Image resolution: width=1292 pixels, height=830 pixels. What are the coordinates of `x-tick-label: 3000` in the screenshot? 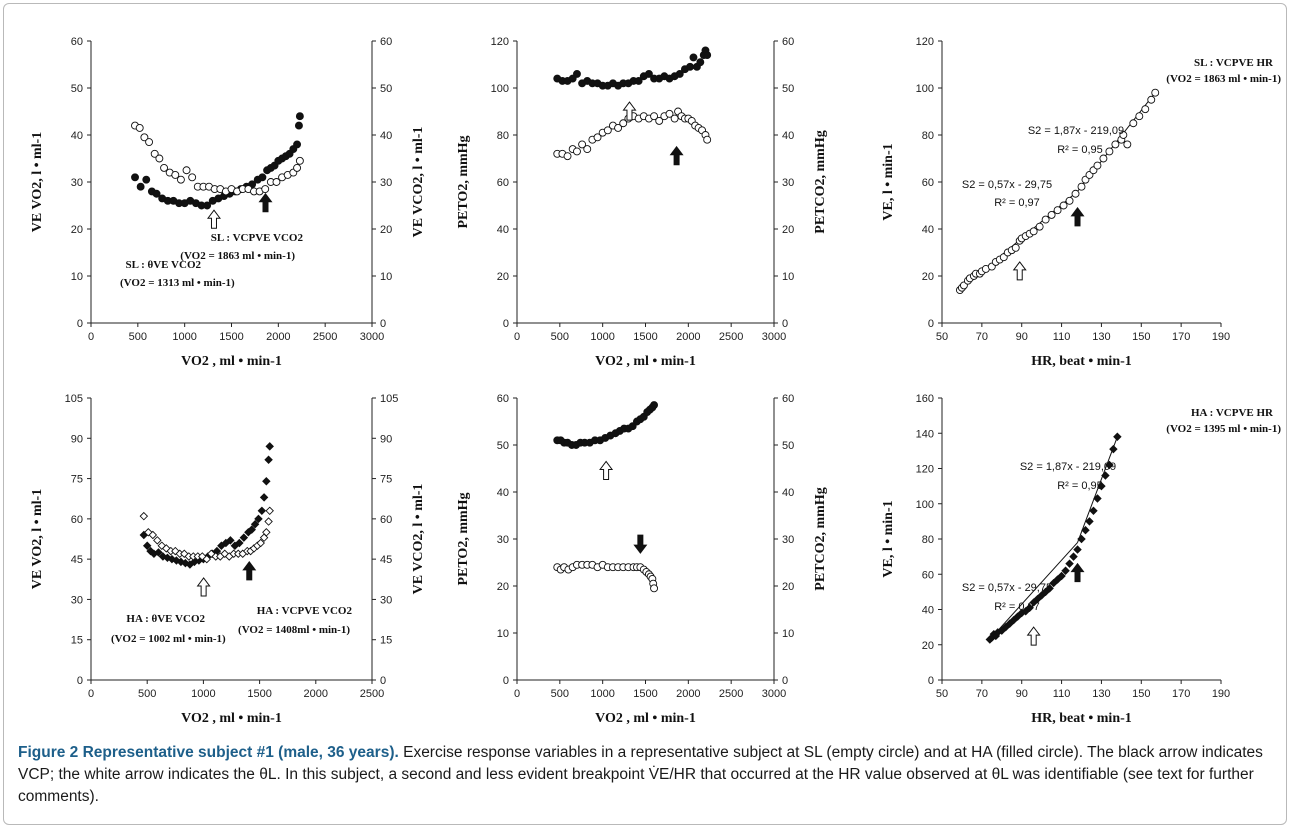 It's located at (774, 694).